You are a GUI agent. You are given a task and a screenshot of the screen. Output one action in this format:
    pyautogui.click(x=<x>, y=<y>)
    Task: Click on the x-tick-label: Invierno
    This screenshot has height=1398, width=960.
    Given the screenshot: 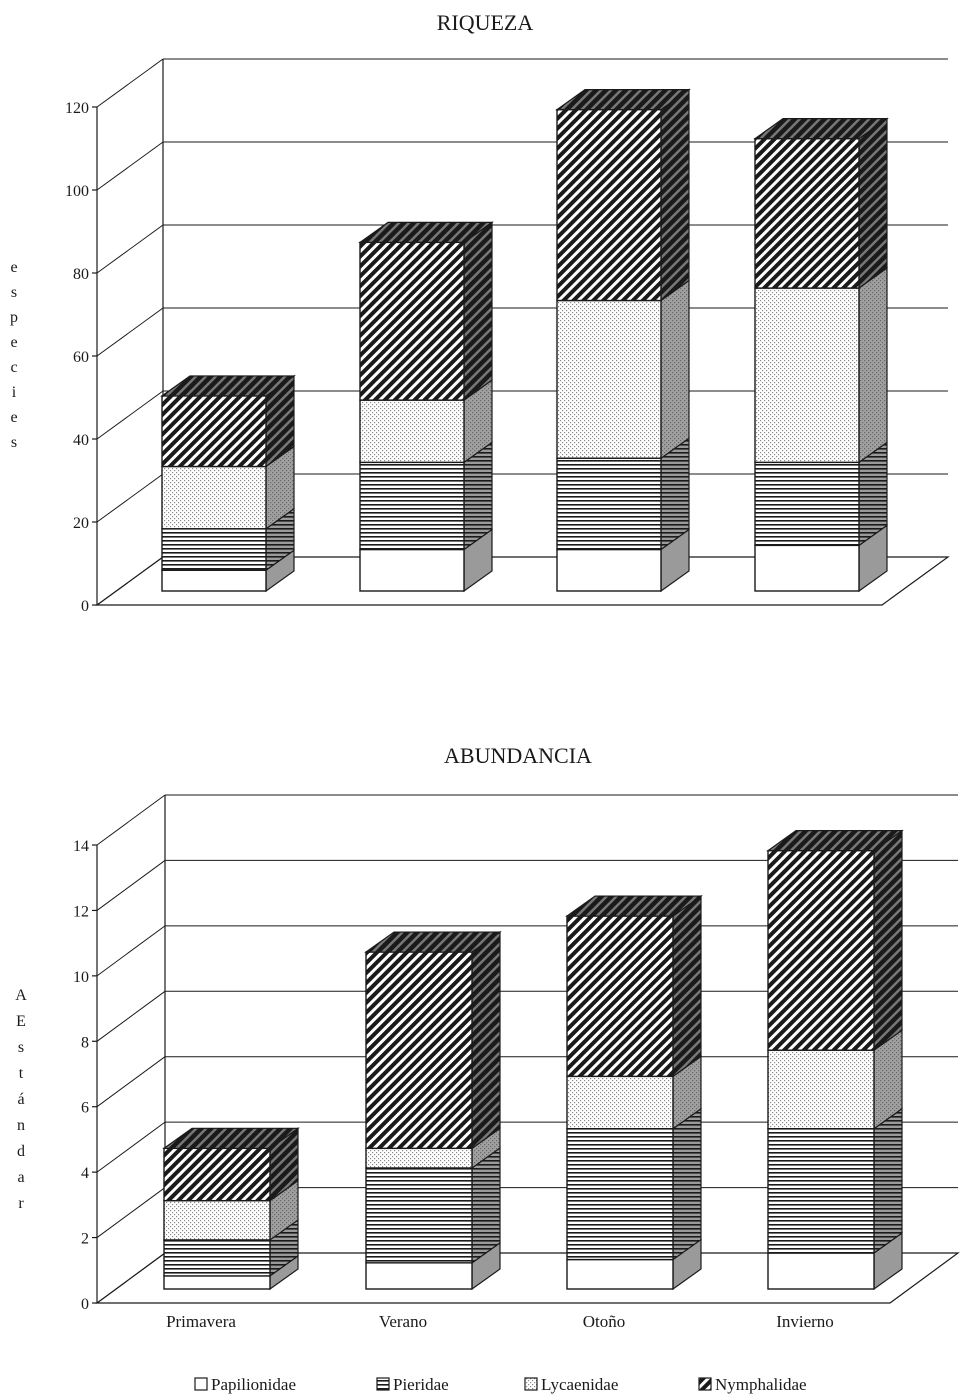 What is the action you would take?
    pyautogui.click(x=805, y=1321)
    